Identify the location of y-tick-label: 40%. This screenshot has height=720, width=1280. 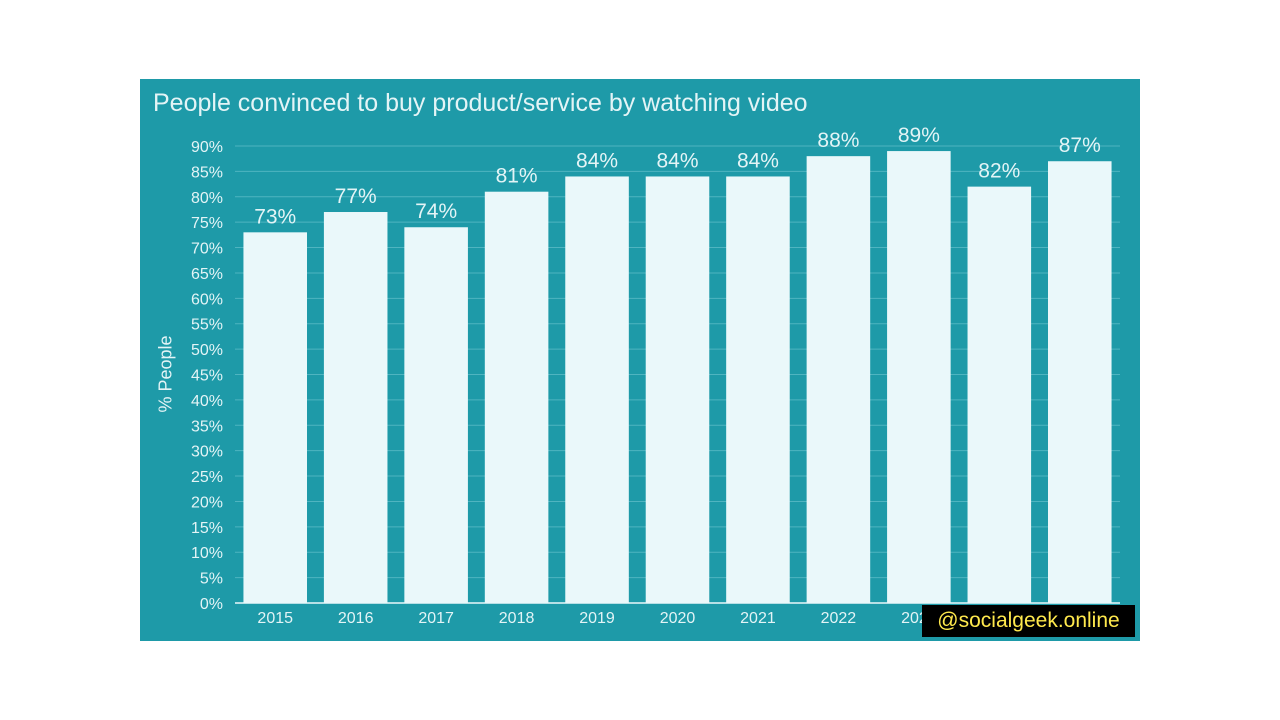
(207, 401).